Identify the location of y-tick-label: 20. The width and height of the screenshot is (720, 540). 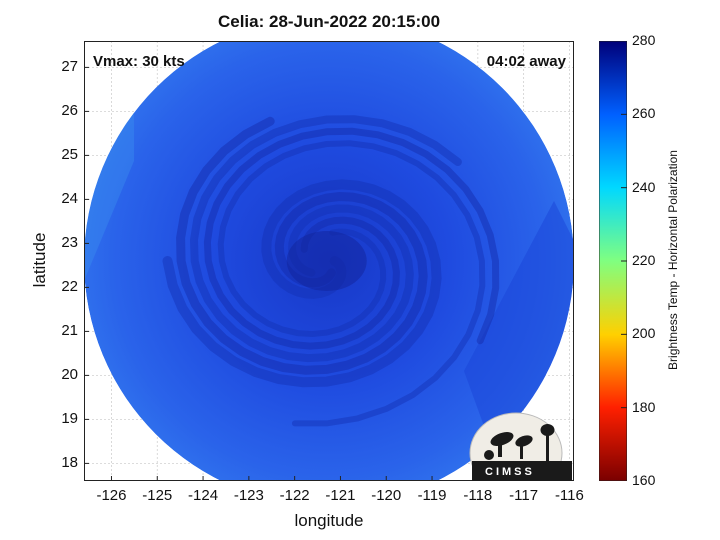
(69, 375).